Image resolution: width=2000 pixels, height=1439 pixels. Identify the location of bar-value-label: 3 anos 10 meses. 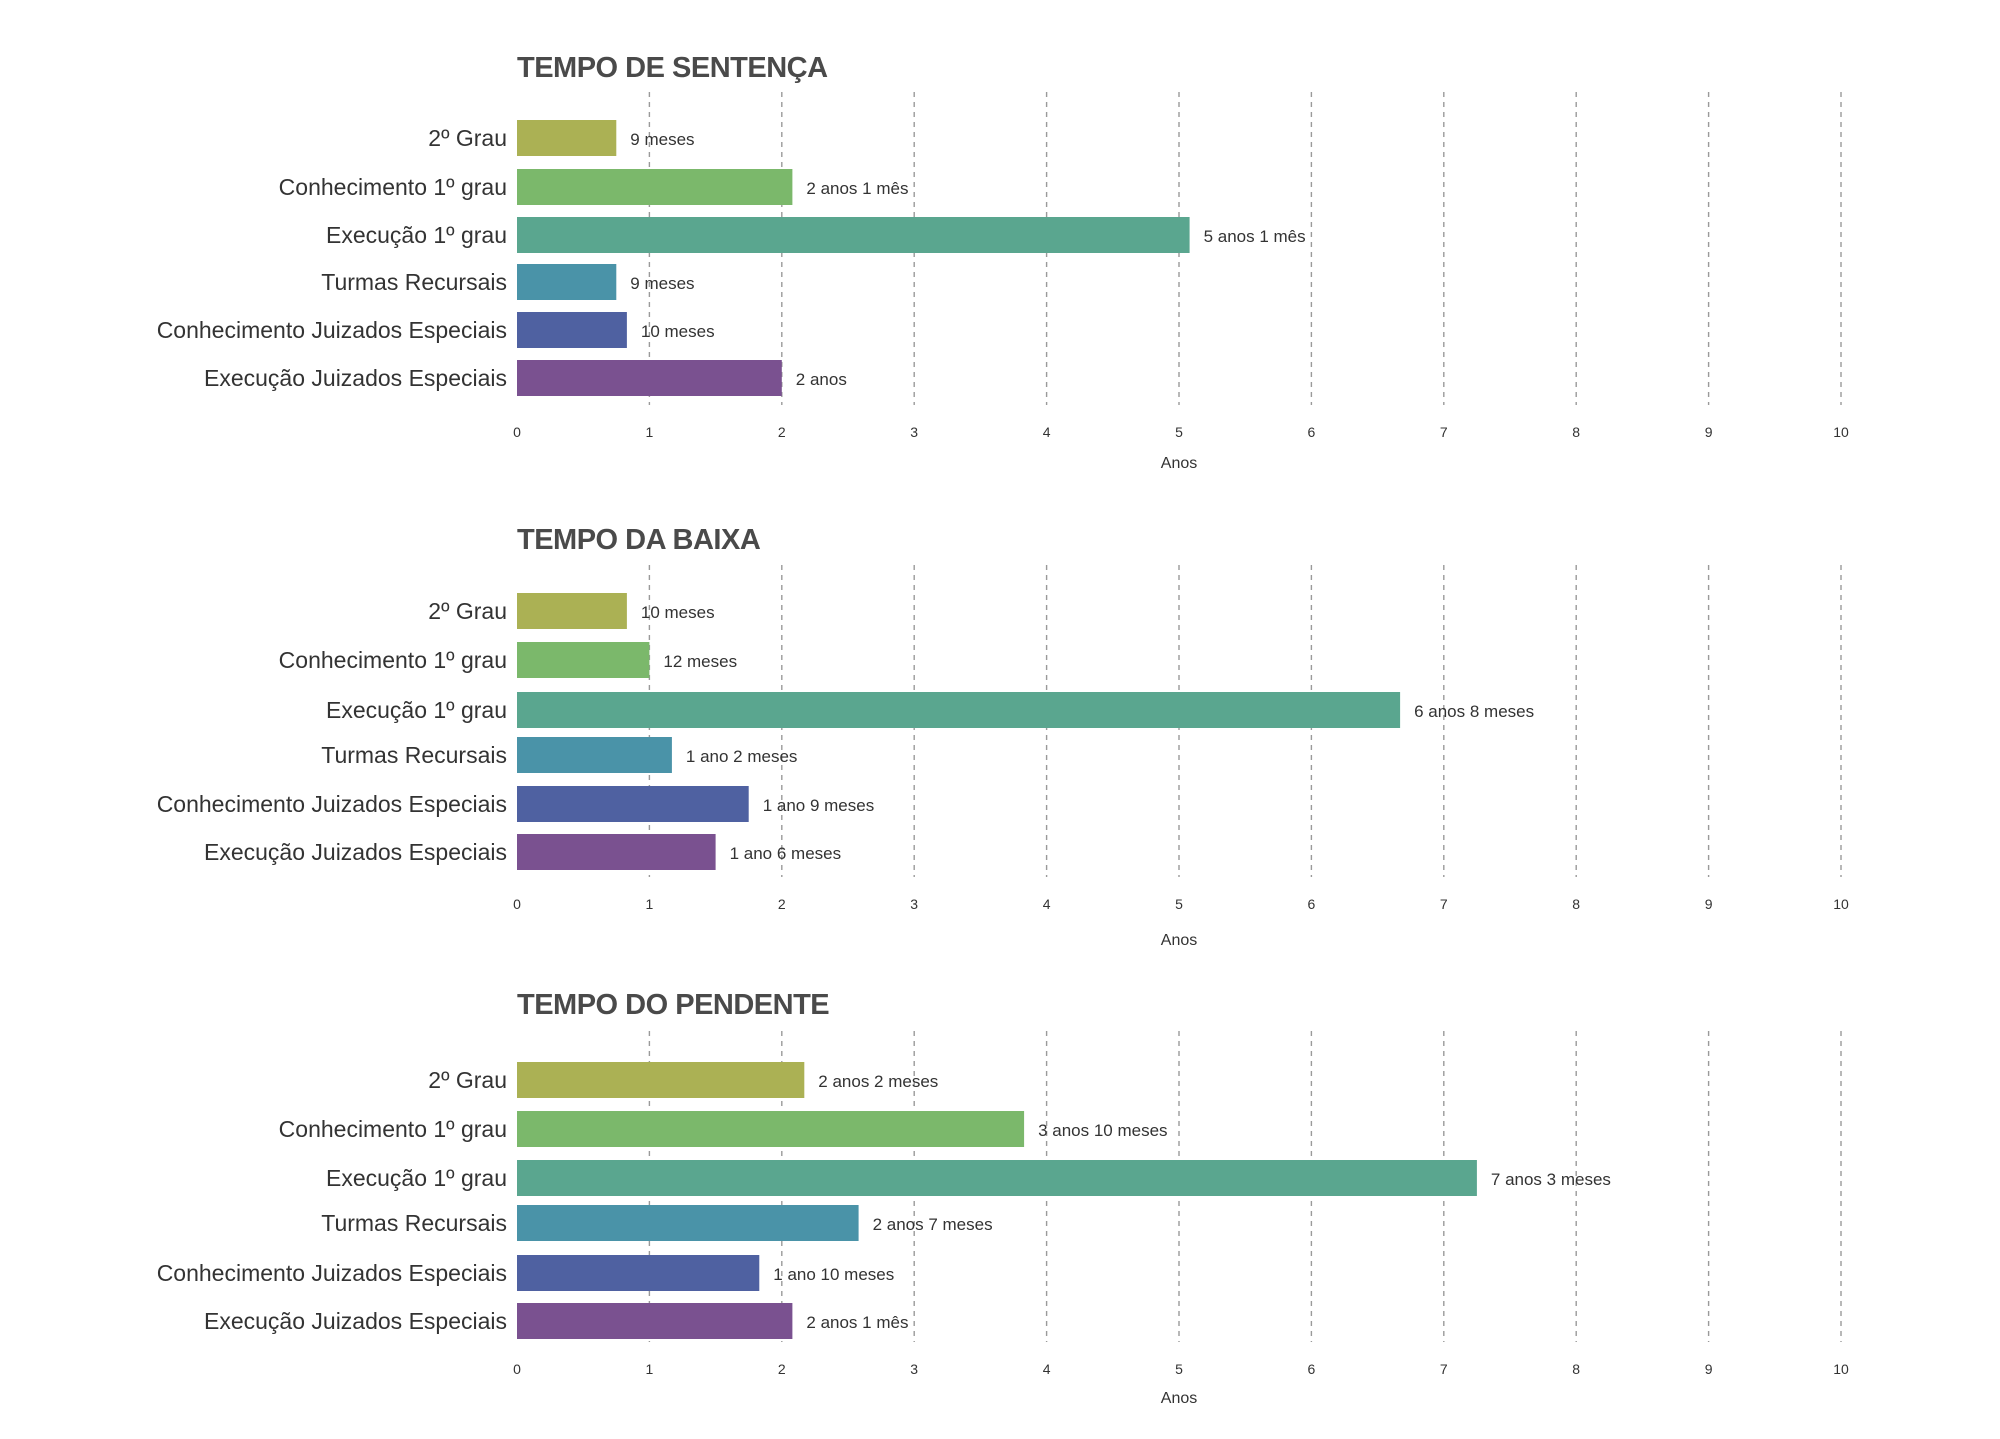
(1102, 1130).